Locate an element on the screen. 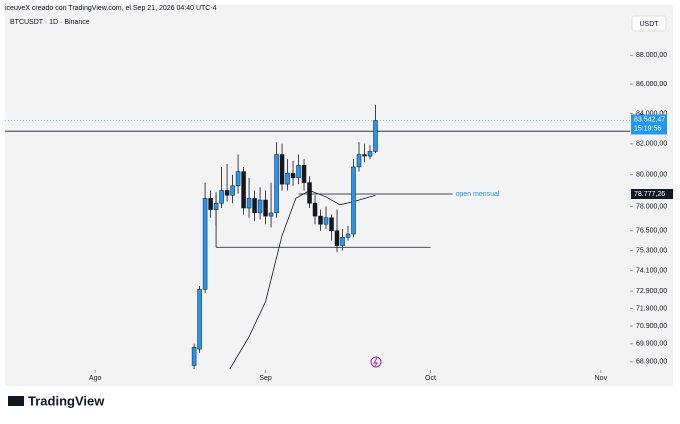  x-tick-label: Nov is located at coordinates (601, 378).